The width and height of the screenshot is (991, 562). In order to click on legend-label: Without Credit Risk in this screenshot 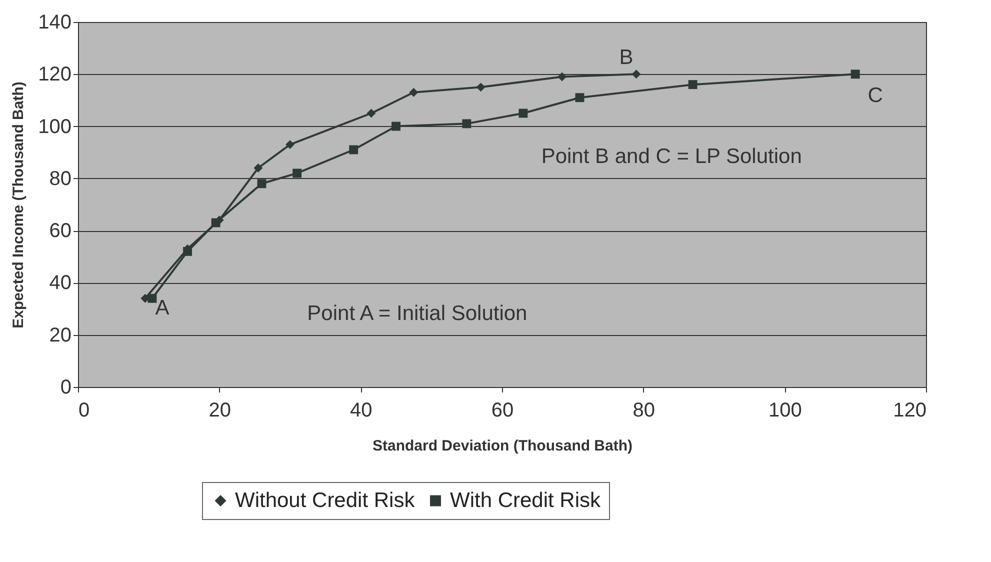, I will do `click(325, 500)`.